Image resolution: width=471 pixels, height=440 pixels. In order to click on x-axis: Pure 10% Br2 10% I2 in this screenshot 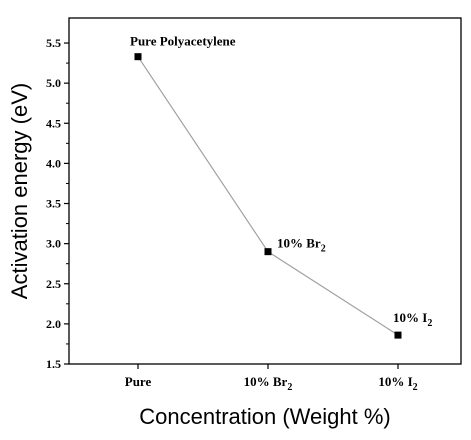, I will do `click(271, 378)`.